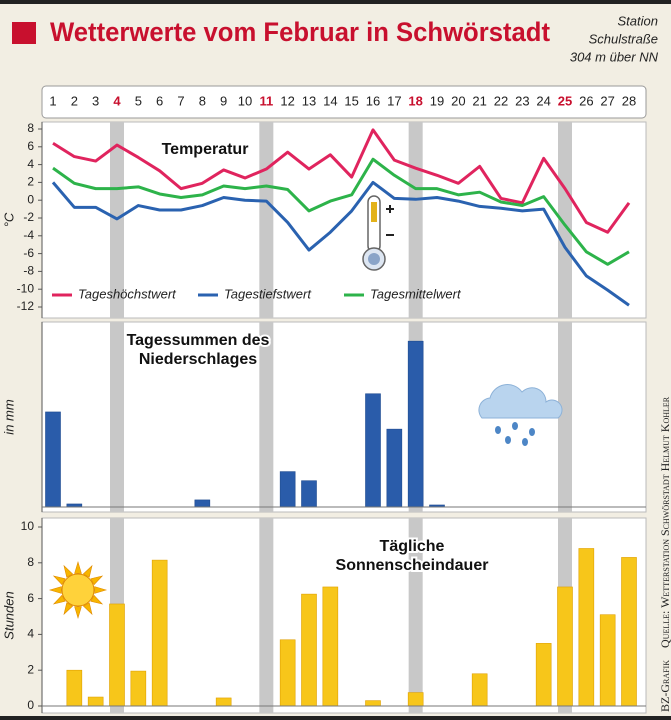  What do you see at coordinates (520, 401) in the screenshot?
I see `cloud` at bounding box center [520, 401].